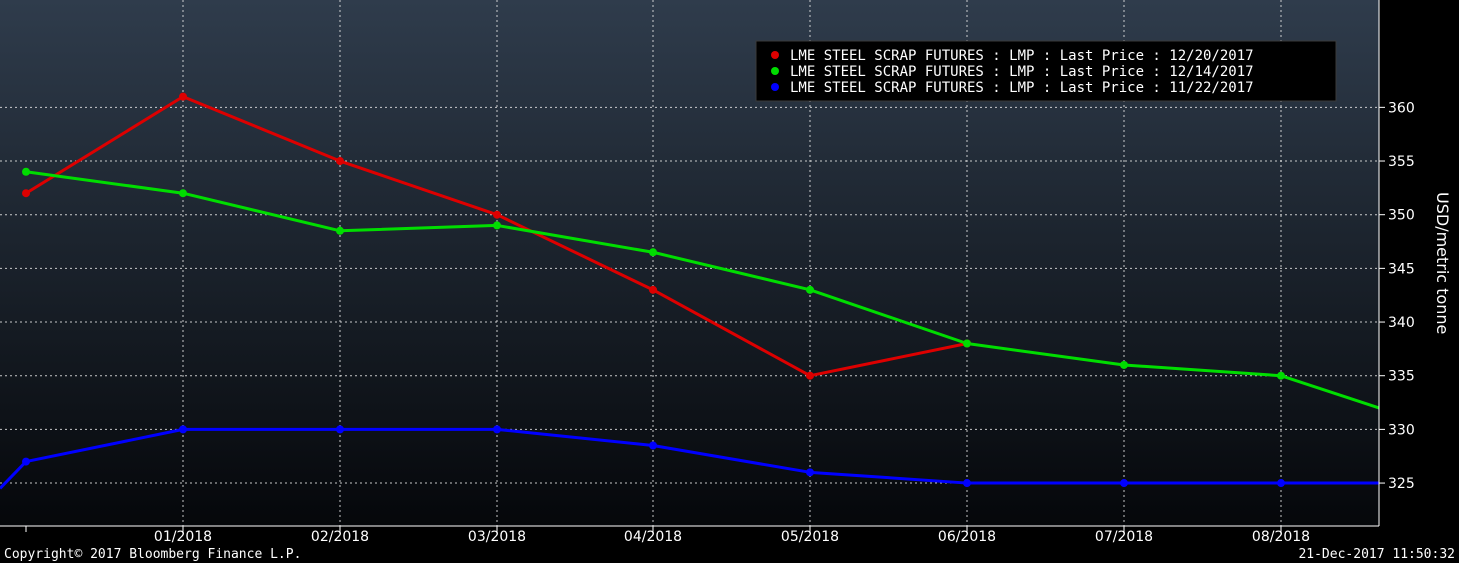 The height and width of the screenshot is (563, 1459). I want to click on legend-box, so click(1046, 71).